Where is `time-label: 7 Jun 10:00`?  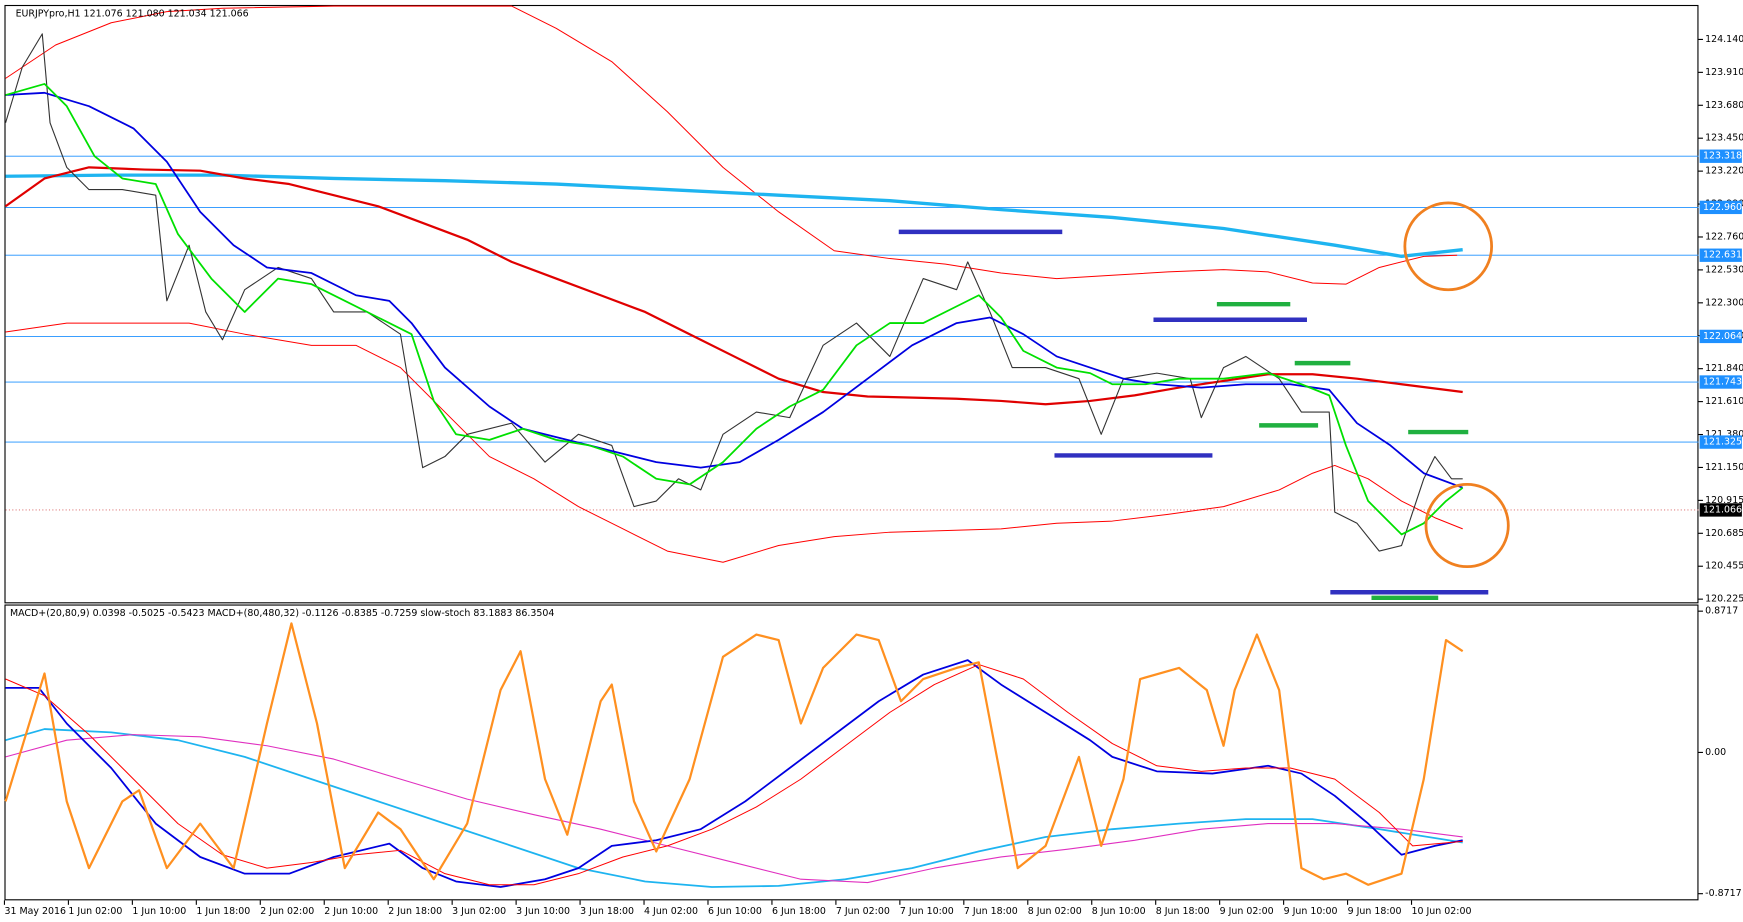
time-label: 7 Jun 10:00 is located at coordinates (927, 911).